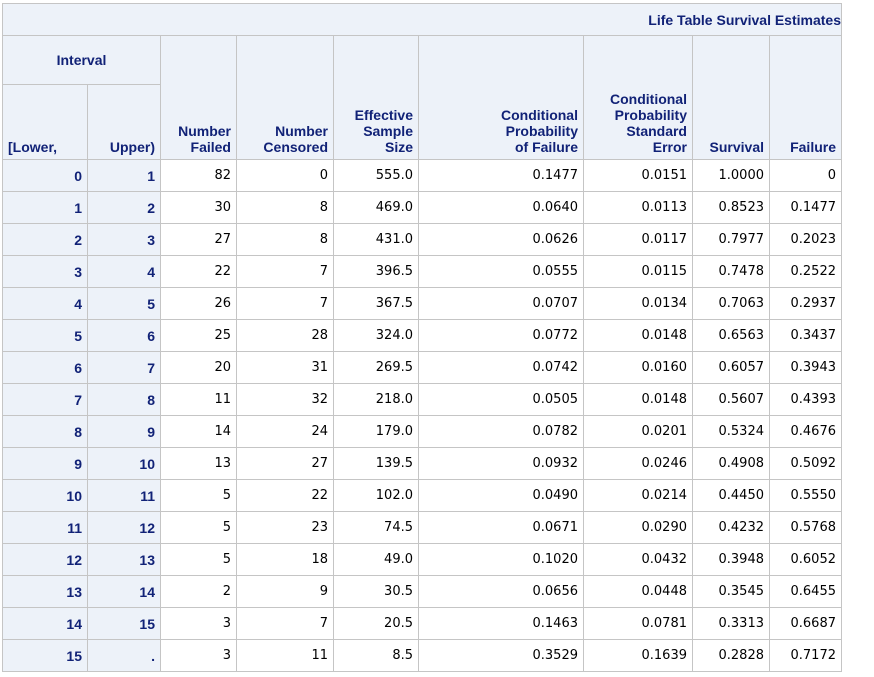  What do you see at coordinates (731, 239) in the screenshot?
I see `surv-cell: 0.7977` at bounding box center [731, 239].